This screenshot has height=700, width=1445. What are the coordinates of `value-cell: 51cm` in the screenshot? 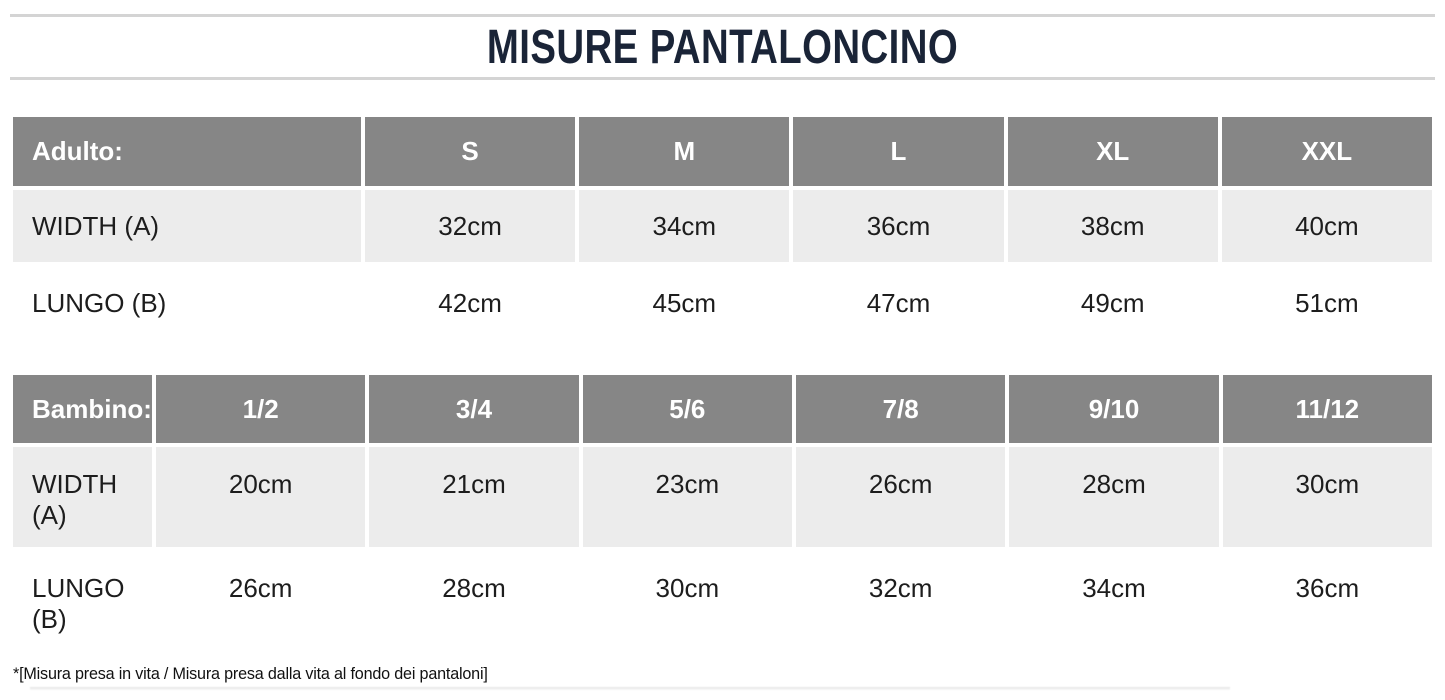 It's located at (1326, 303).